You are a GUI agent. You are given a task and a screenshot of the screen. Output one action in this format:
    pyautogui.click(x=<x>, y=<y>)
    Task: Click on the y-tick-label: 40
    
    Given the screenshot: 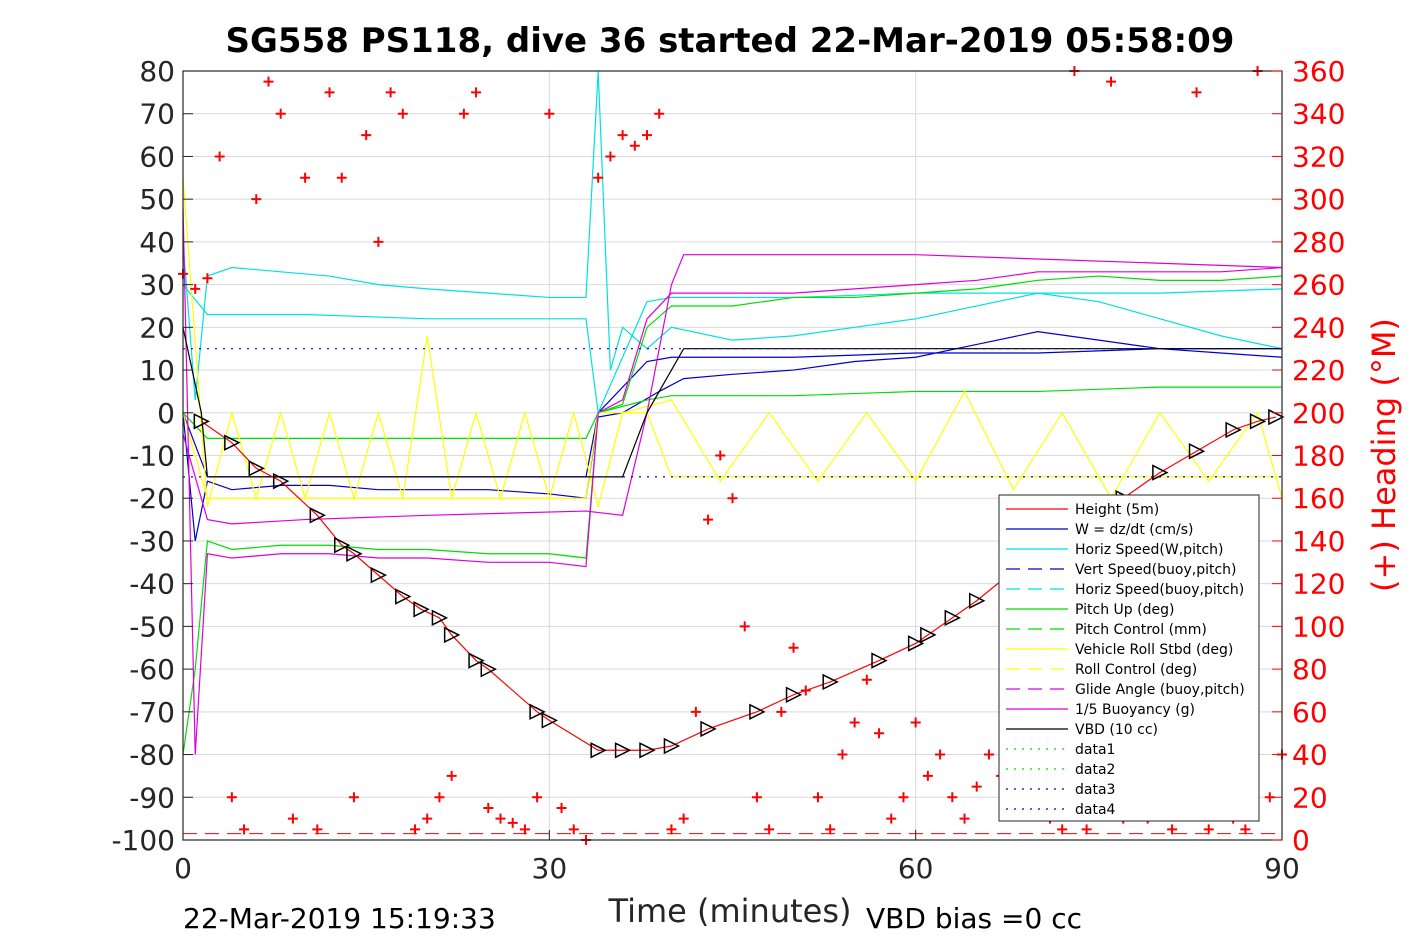 What is the action you would take?
    pyautogui.click(x=157, y=242)
    